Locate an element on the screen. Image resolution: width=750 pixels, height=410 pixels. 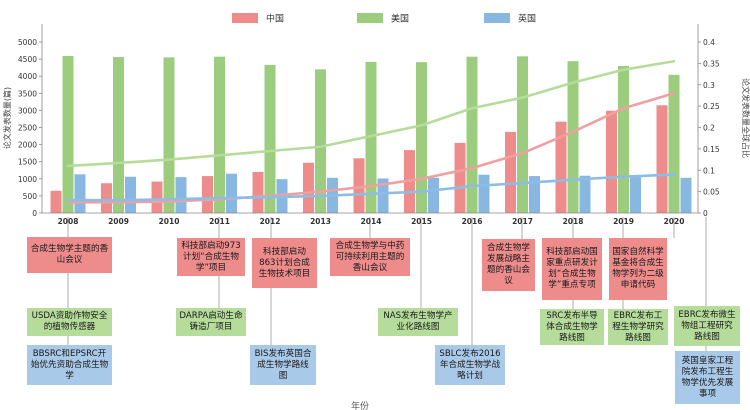
y-tick-label-right: 0 is located at coordinates (705, 213).